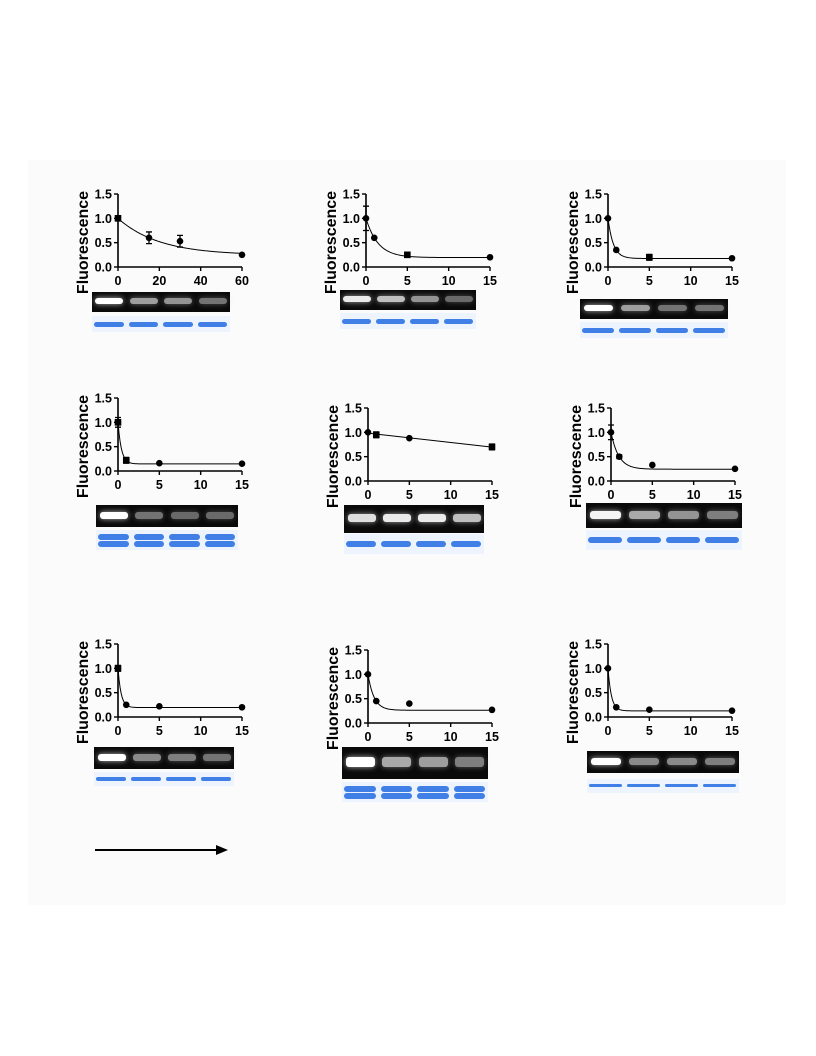 The image size is (816, 1056). What do you see at coordinates (669, 238) in the screenshot?
I see `fit-curve` at bounding box center [669, 238].